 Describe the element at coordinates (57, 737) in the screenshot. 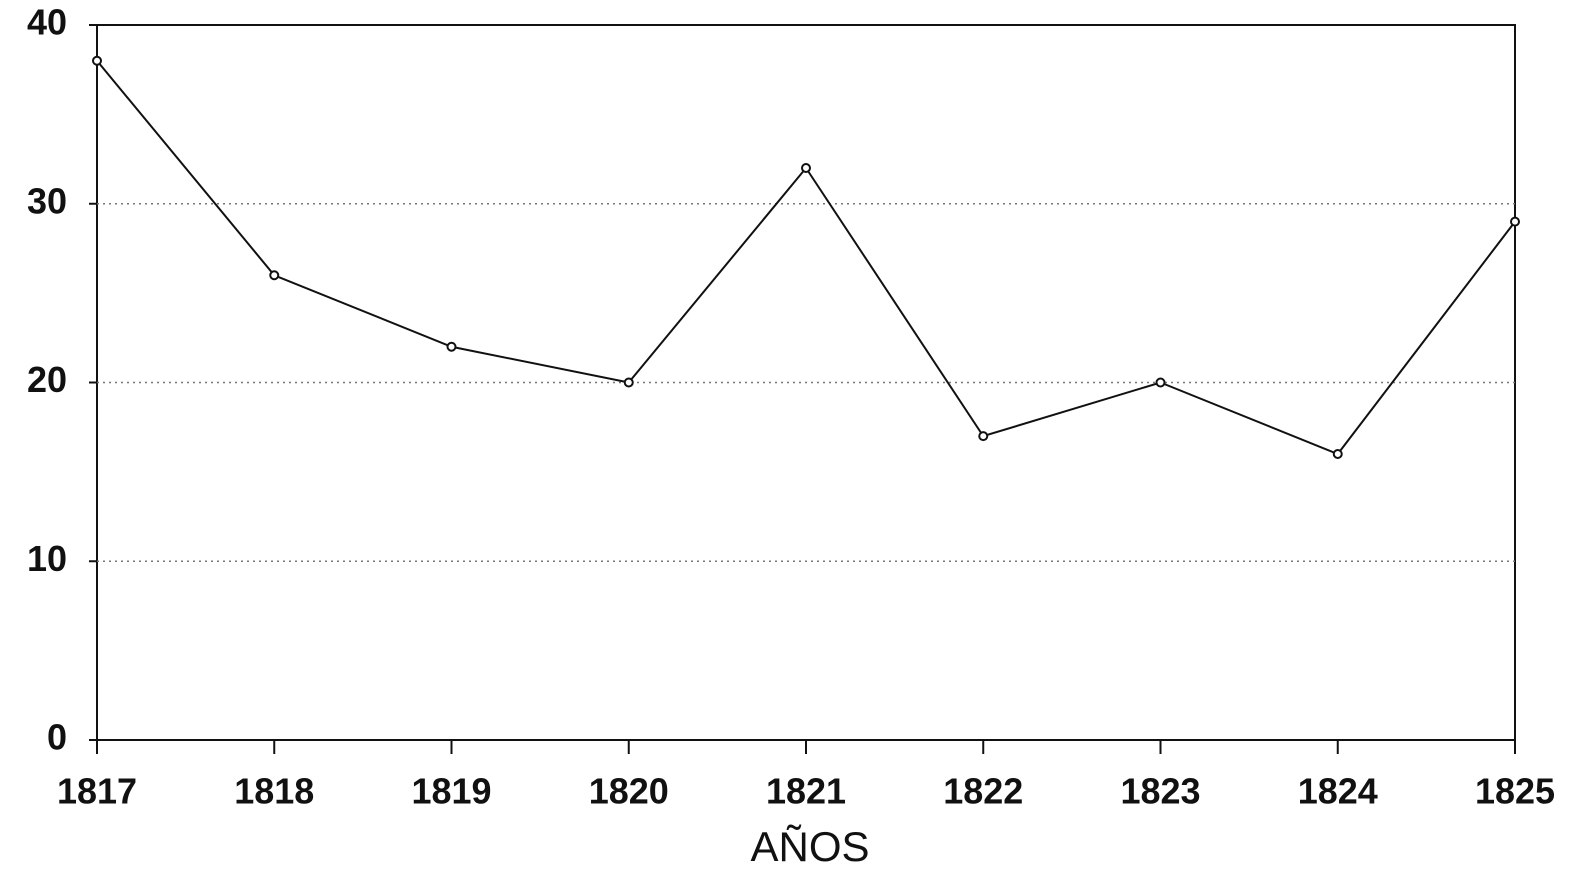

I see `y-tick-label: 0` at that location.